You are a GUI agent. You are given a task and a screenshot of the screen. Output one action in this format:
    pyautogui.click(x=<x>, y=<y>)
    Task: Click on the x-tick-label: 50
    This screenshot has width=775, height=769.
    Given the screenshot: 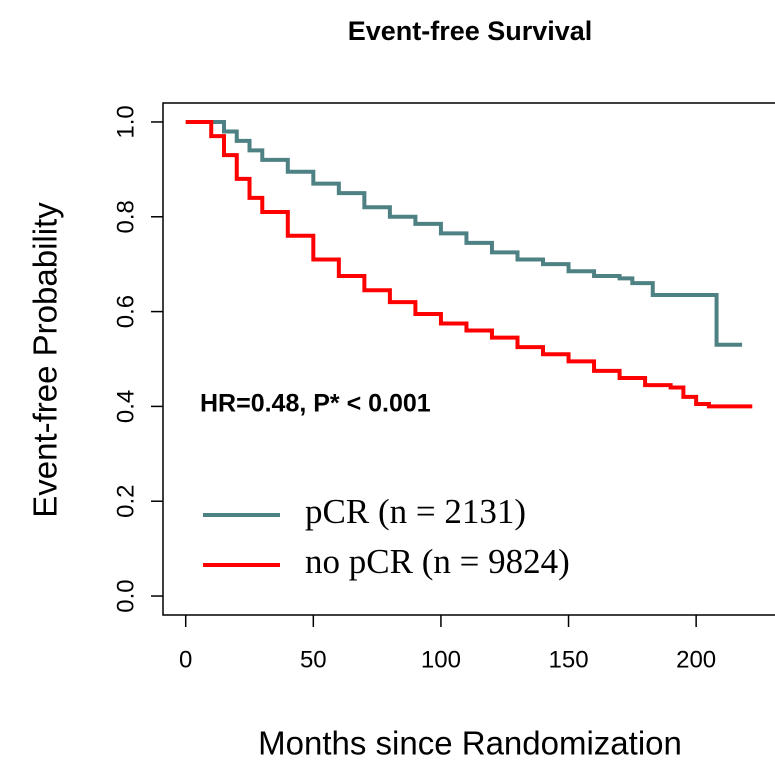 What is the action you would take?
    pyautogui.click(x=313, y=659)
    